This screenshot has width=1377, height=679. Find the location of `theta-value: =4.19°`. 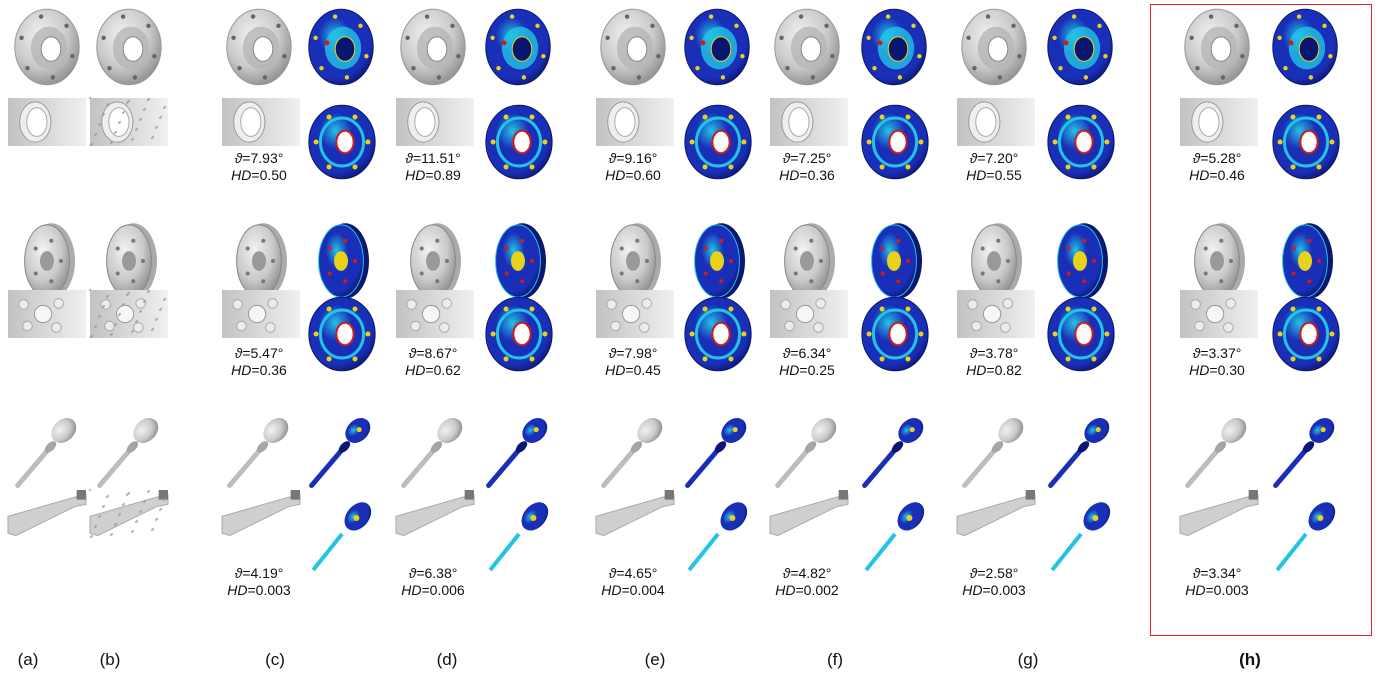

theta-value: =4.19° is located at coordinates (263, 573).